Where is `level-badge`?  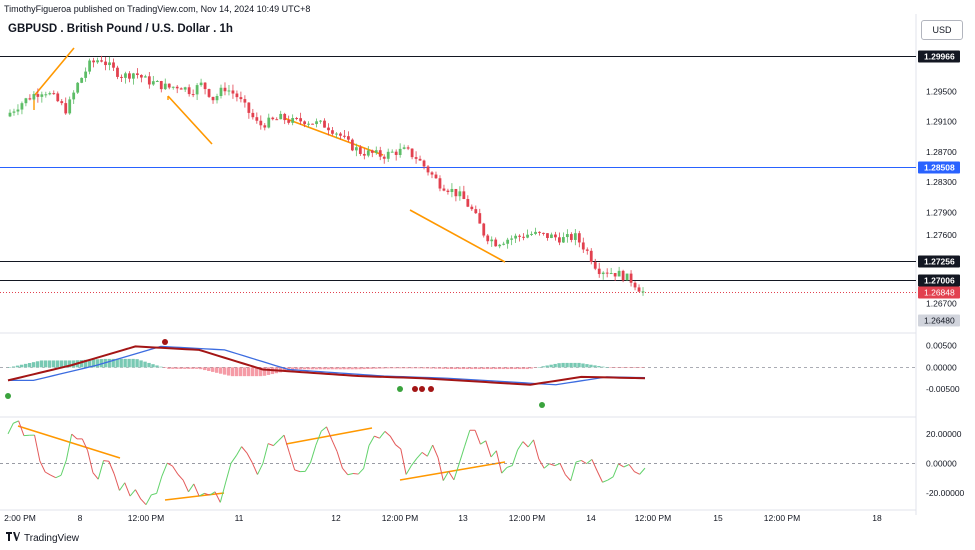
level-badge is located at coordinates (939, 167).